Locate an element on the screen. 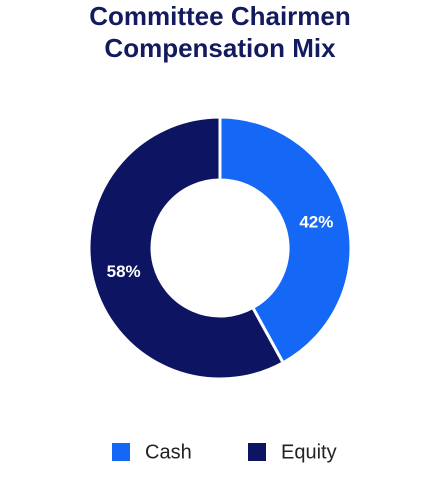 The image size is (440, 480). legend-label: Cash is located at coordinates (168, 452).